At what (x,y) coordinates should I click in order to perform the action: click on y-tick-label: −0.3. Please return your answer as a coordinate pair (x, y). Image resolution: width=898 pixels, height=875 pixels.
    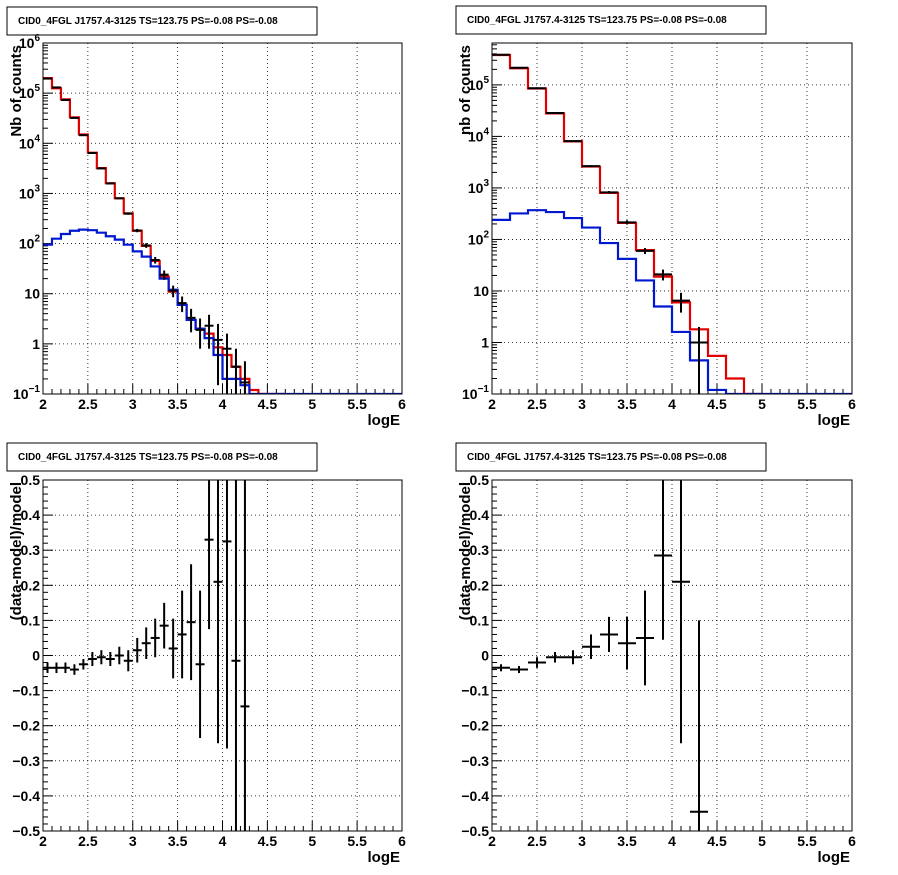
    Looking at the image, I should click on (475, 761).